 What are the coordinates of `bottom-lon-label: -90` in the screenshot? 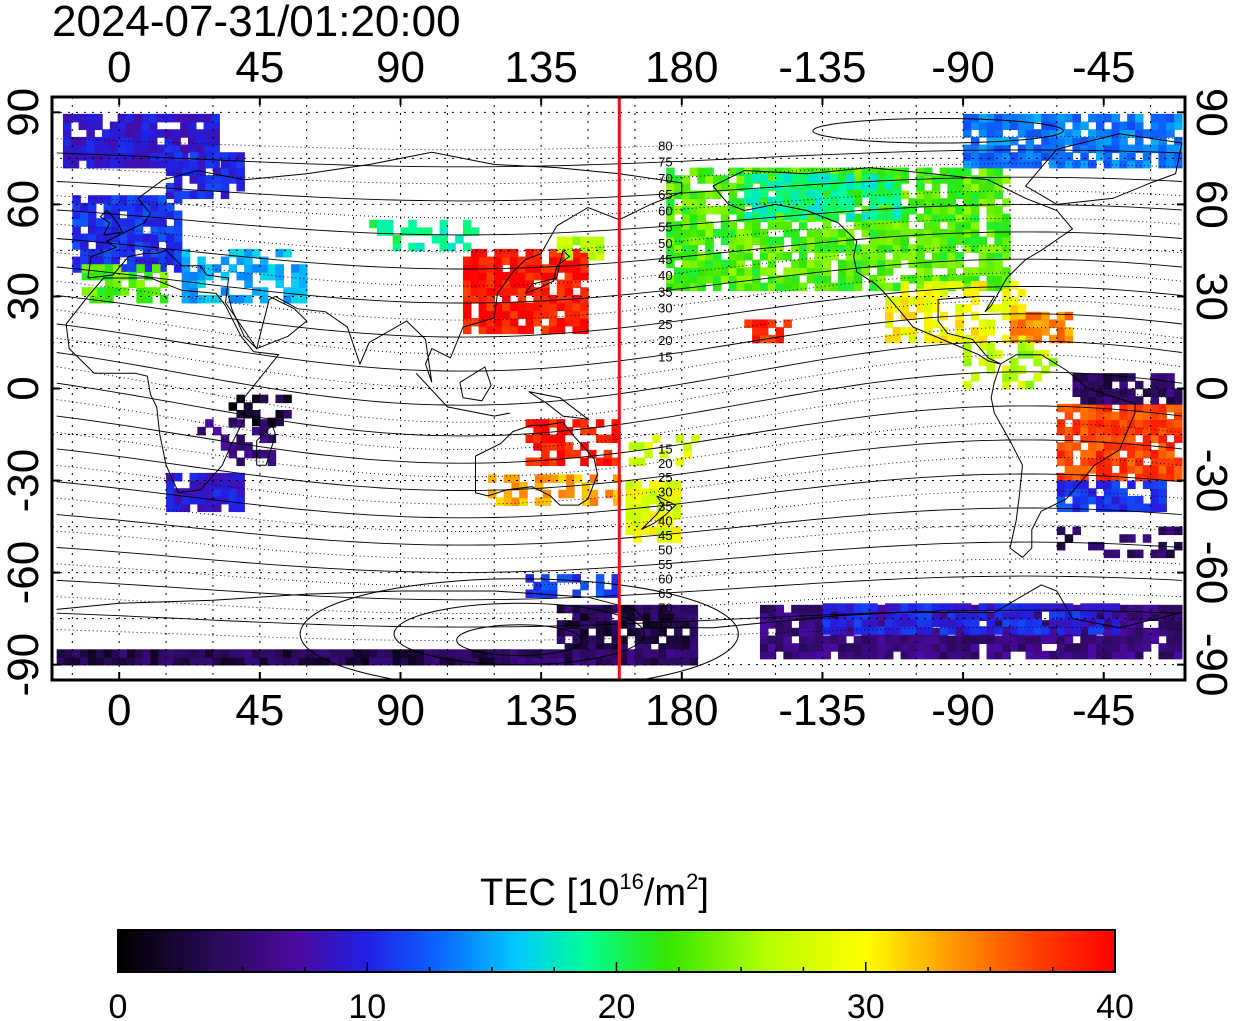 It's located at (963, 710).